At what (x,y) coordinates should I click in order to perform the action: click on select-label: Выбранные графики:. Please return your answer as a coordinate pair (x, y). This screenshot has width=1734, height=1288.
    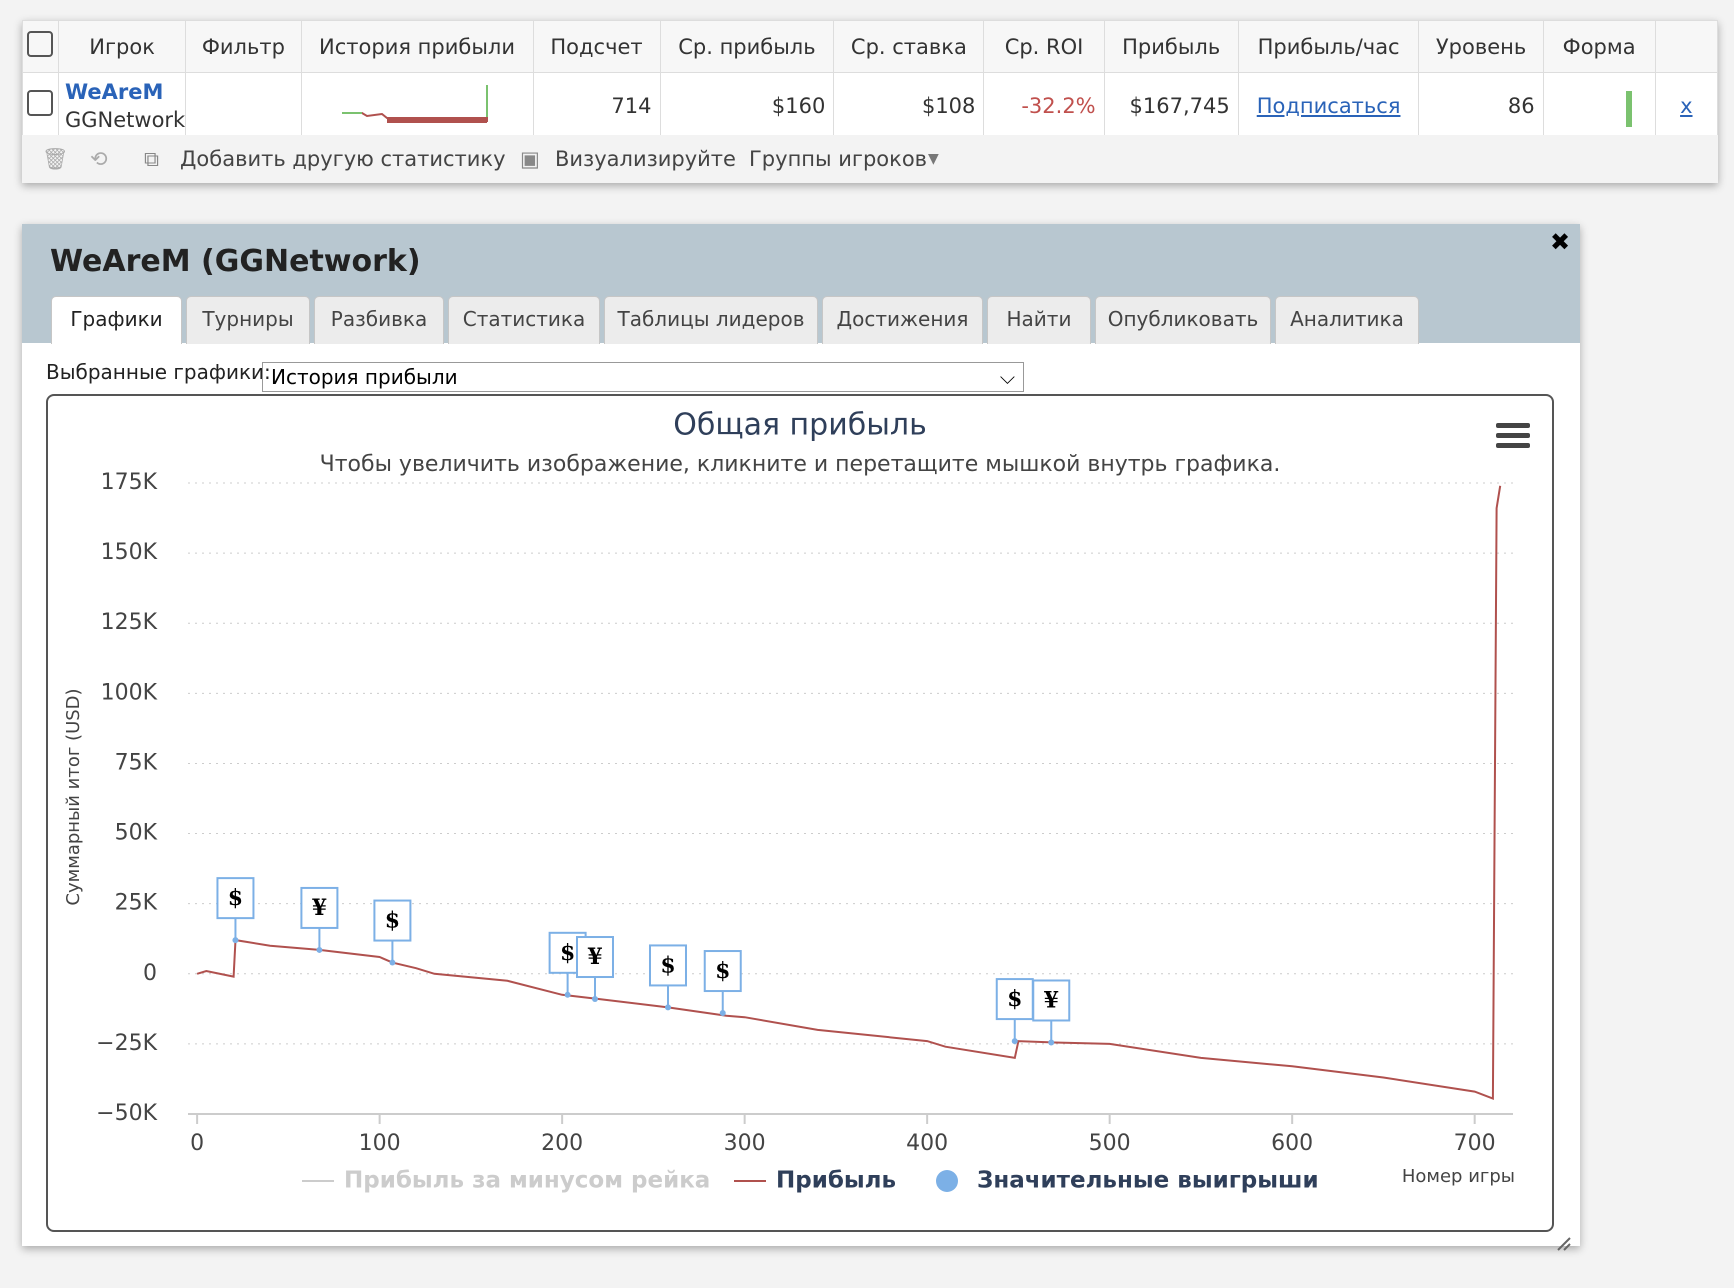
    Looking at the image, I should click on (158, 372).